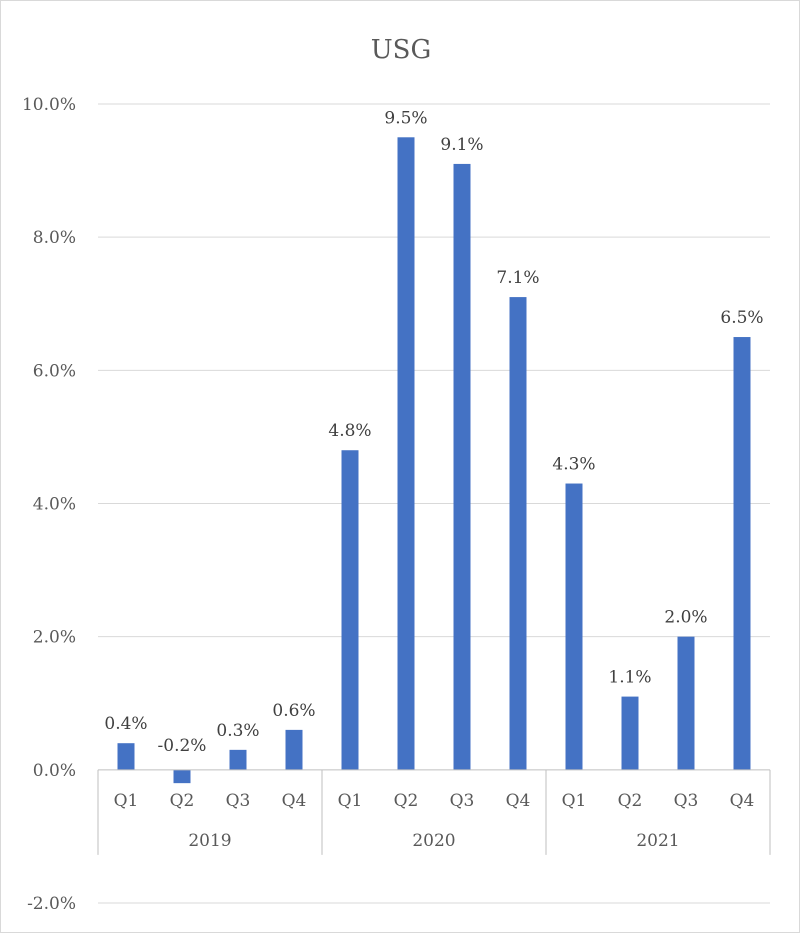  What do you see at coordinates (54, 238) in the screenshot?
I see `y-tick-label: 8.0%` at bounding box center [54, 238].